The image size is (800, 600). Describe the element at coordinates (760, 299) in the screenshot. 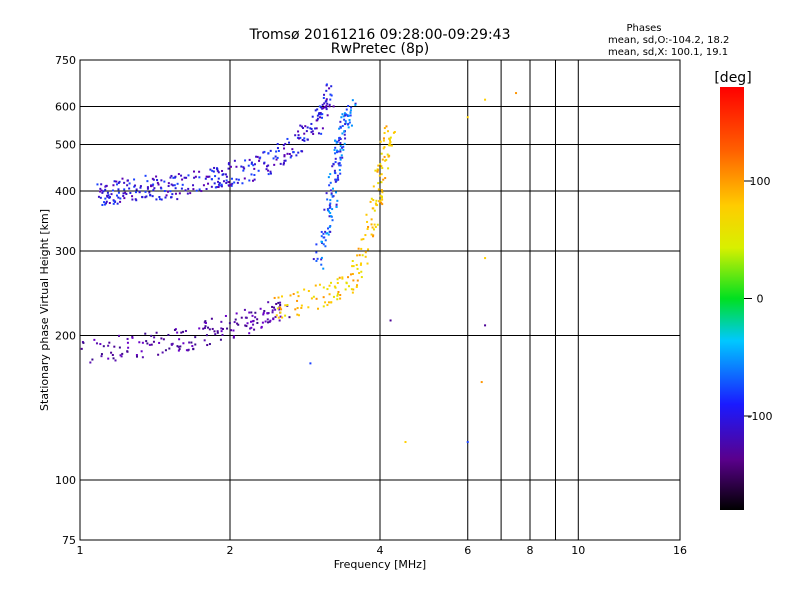

I see `colorbar-tick-label: 0` at that location.